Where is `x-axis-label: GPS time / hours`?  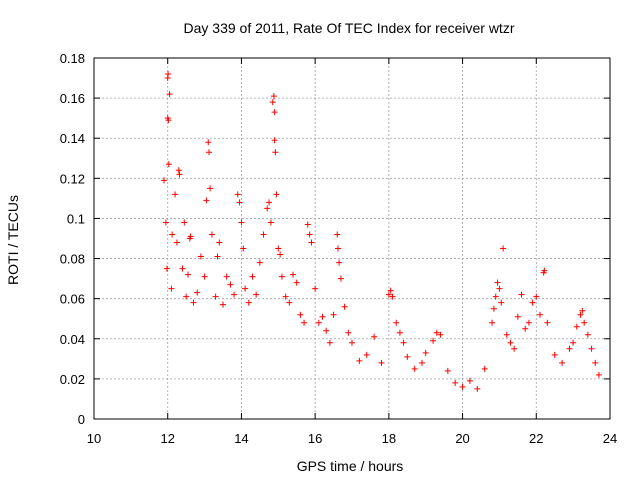 x-axis-label: GPS time / hours is located at coordinates (350, 466).